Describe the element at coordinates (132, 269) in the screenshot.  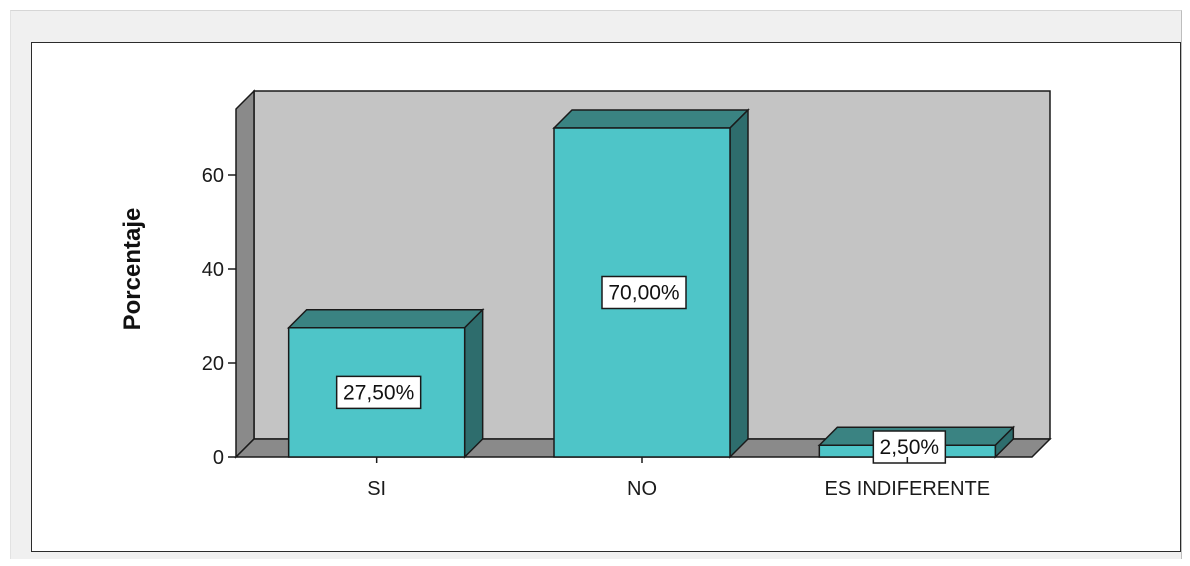
I see `y-axis-title: Porcentaje` at that location.